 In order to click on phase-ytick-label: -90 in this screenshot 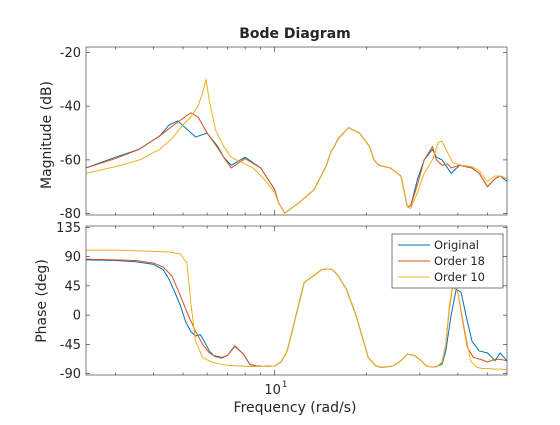, I will do `click(70, 374)`.